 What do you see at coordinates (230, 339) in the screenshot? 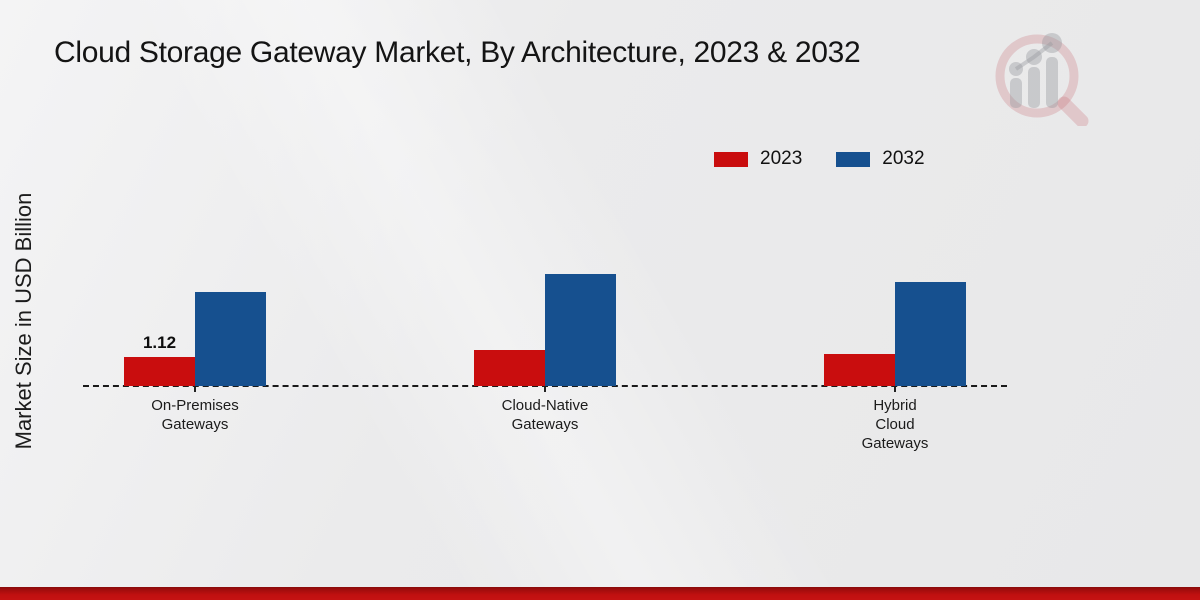
I see `bar-2032-on-premises-gateways` at bounding box center [230, 339].